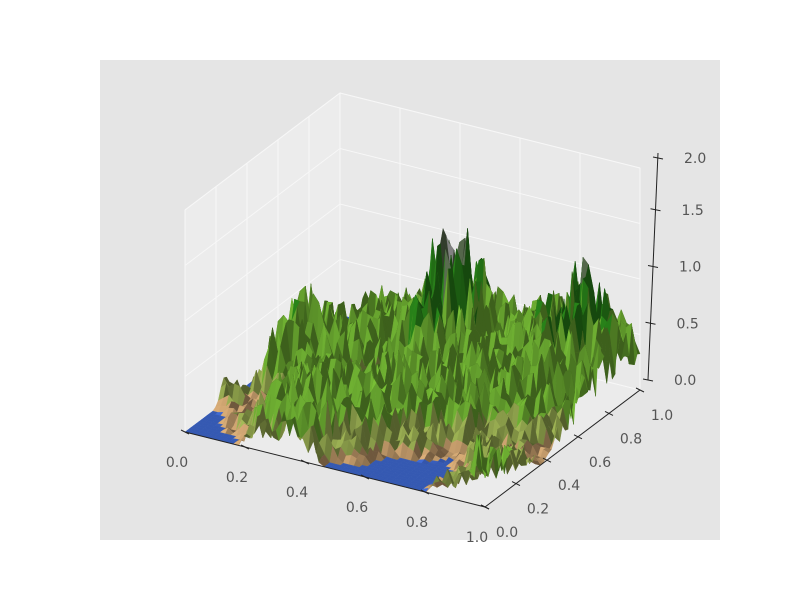 Image resolution: width=800 pixels, height=600 pixels. I want to click on z-tick-label: 2.0, so click(695, 159).